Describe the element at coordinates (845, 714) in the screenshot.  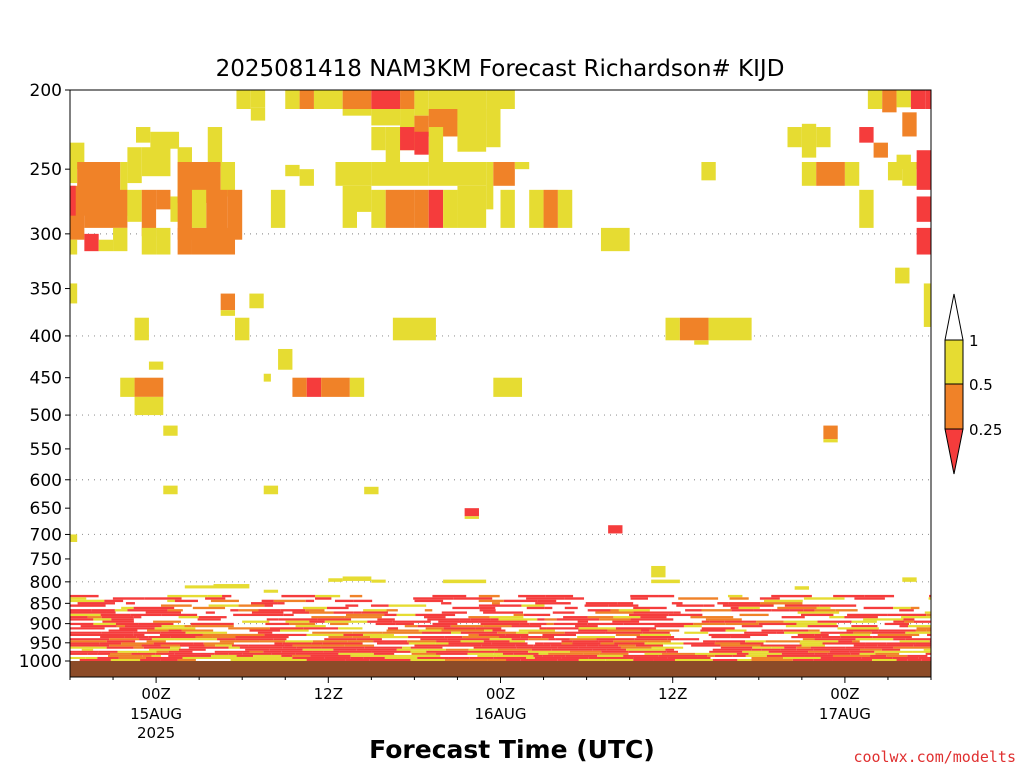
I see `x-tick-date: 17AUG` at that location.